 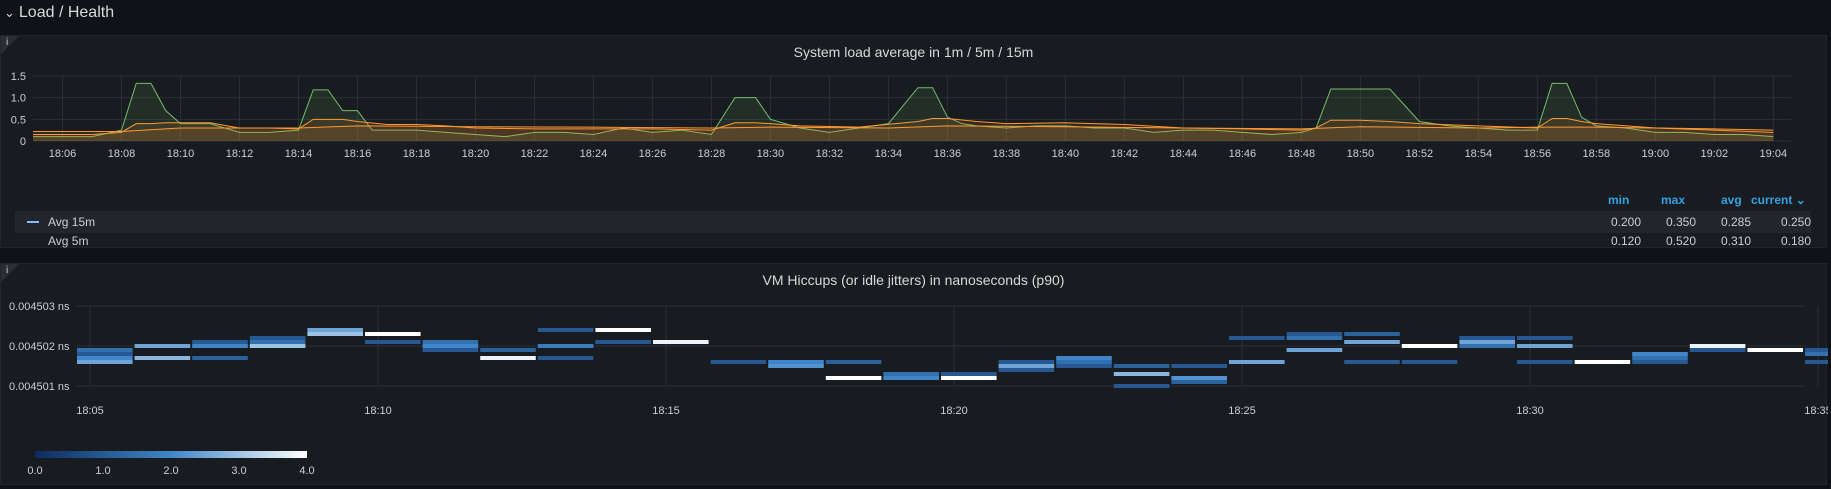 What do you see at coordinates (1243, 154) in the screenshot?
I see `x-tick-label: 18:46` at bounding box center [1243, 154].